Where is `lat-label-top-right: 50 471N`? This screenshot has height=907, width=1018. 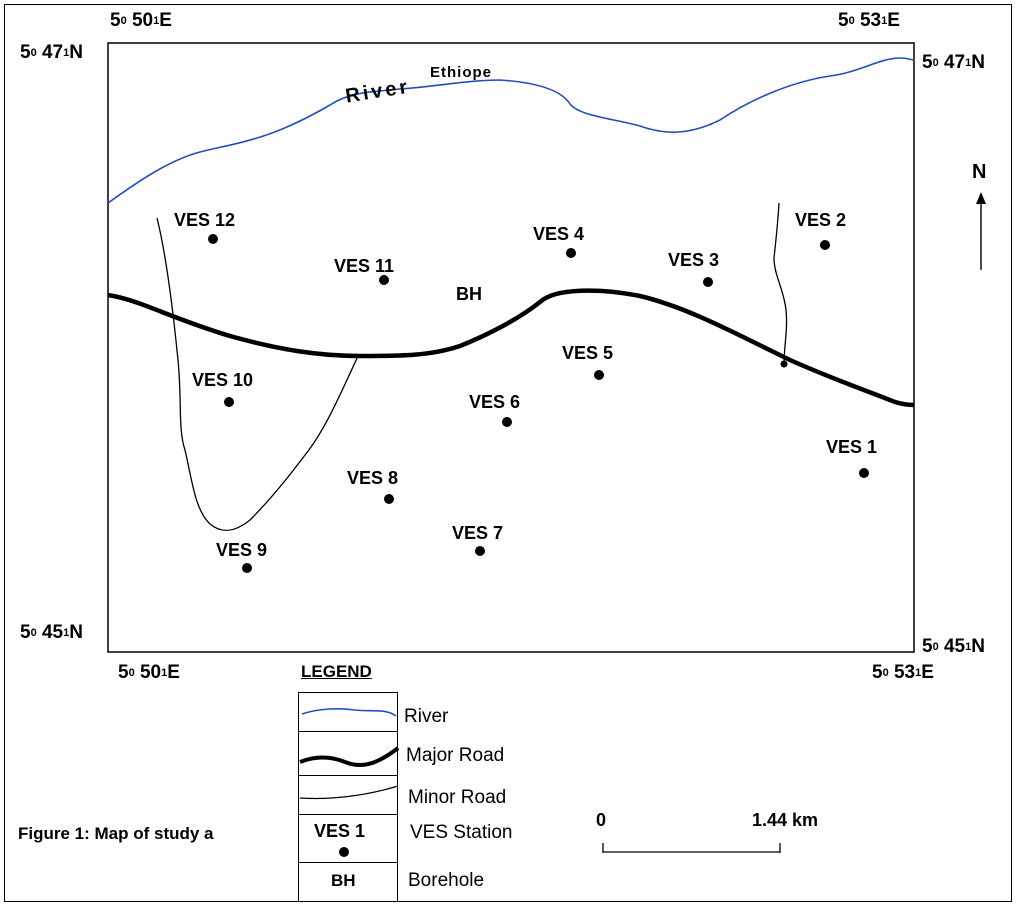
lat-label-top-right: 50 471N is located at coordinates (953, 62).